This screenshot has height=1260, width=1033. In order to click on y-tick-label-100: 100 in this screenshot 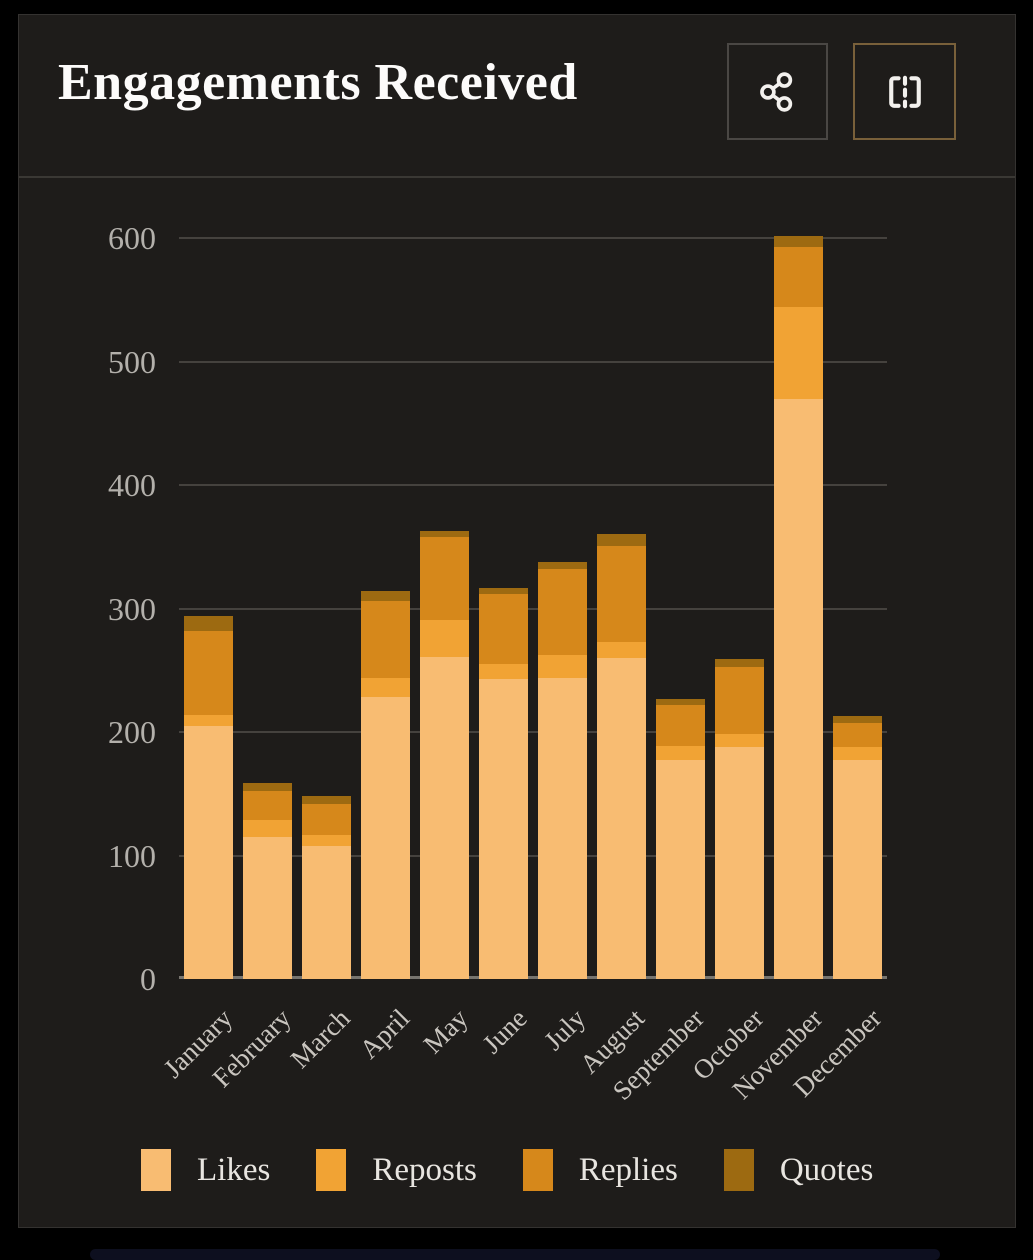, I will do `click(132, 855)`.